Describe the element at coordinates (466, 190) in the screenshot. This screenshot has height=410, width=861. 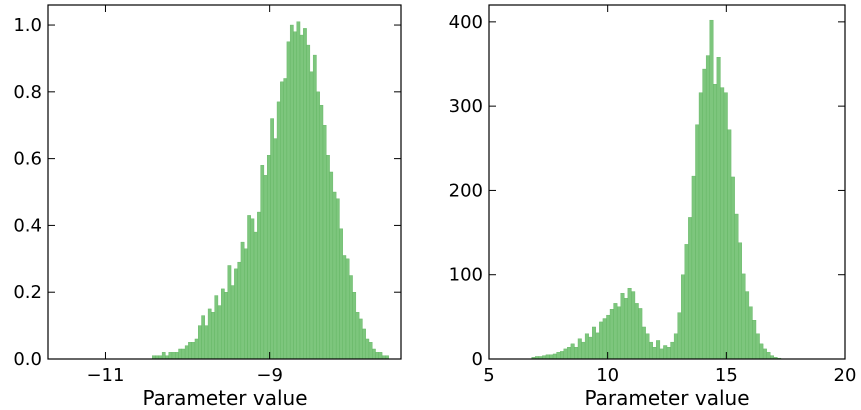
I see `right-y-tick-label: 200` at that location.